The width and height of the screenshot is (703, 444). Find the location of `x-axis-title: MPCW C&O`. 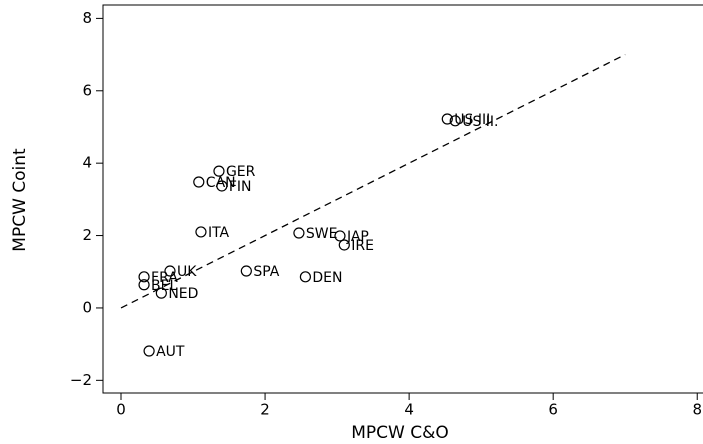

x-axis-title: MPCW C&O is located at coordinates (400, 433).